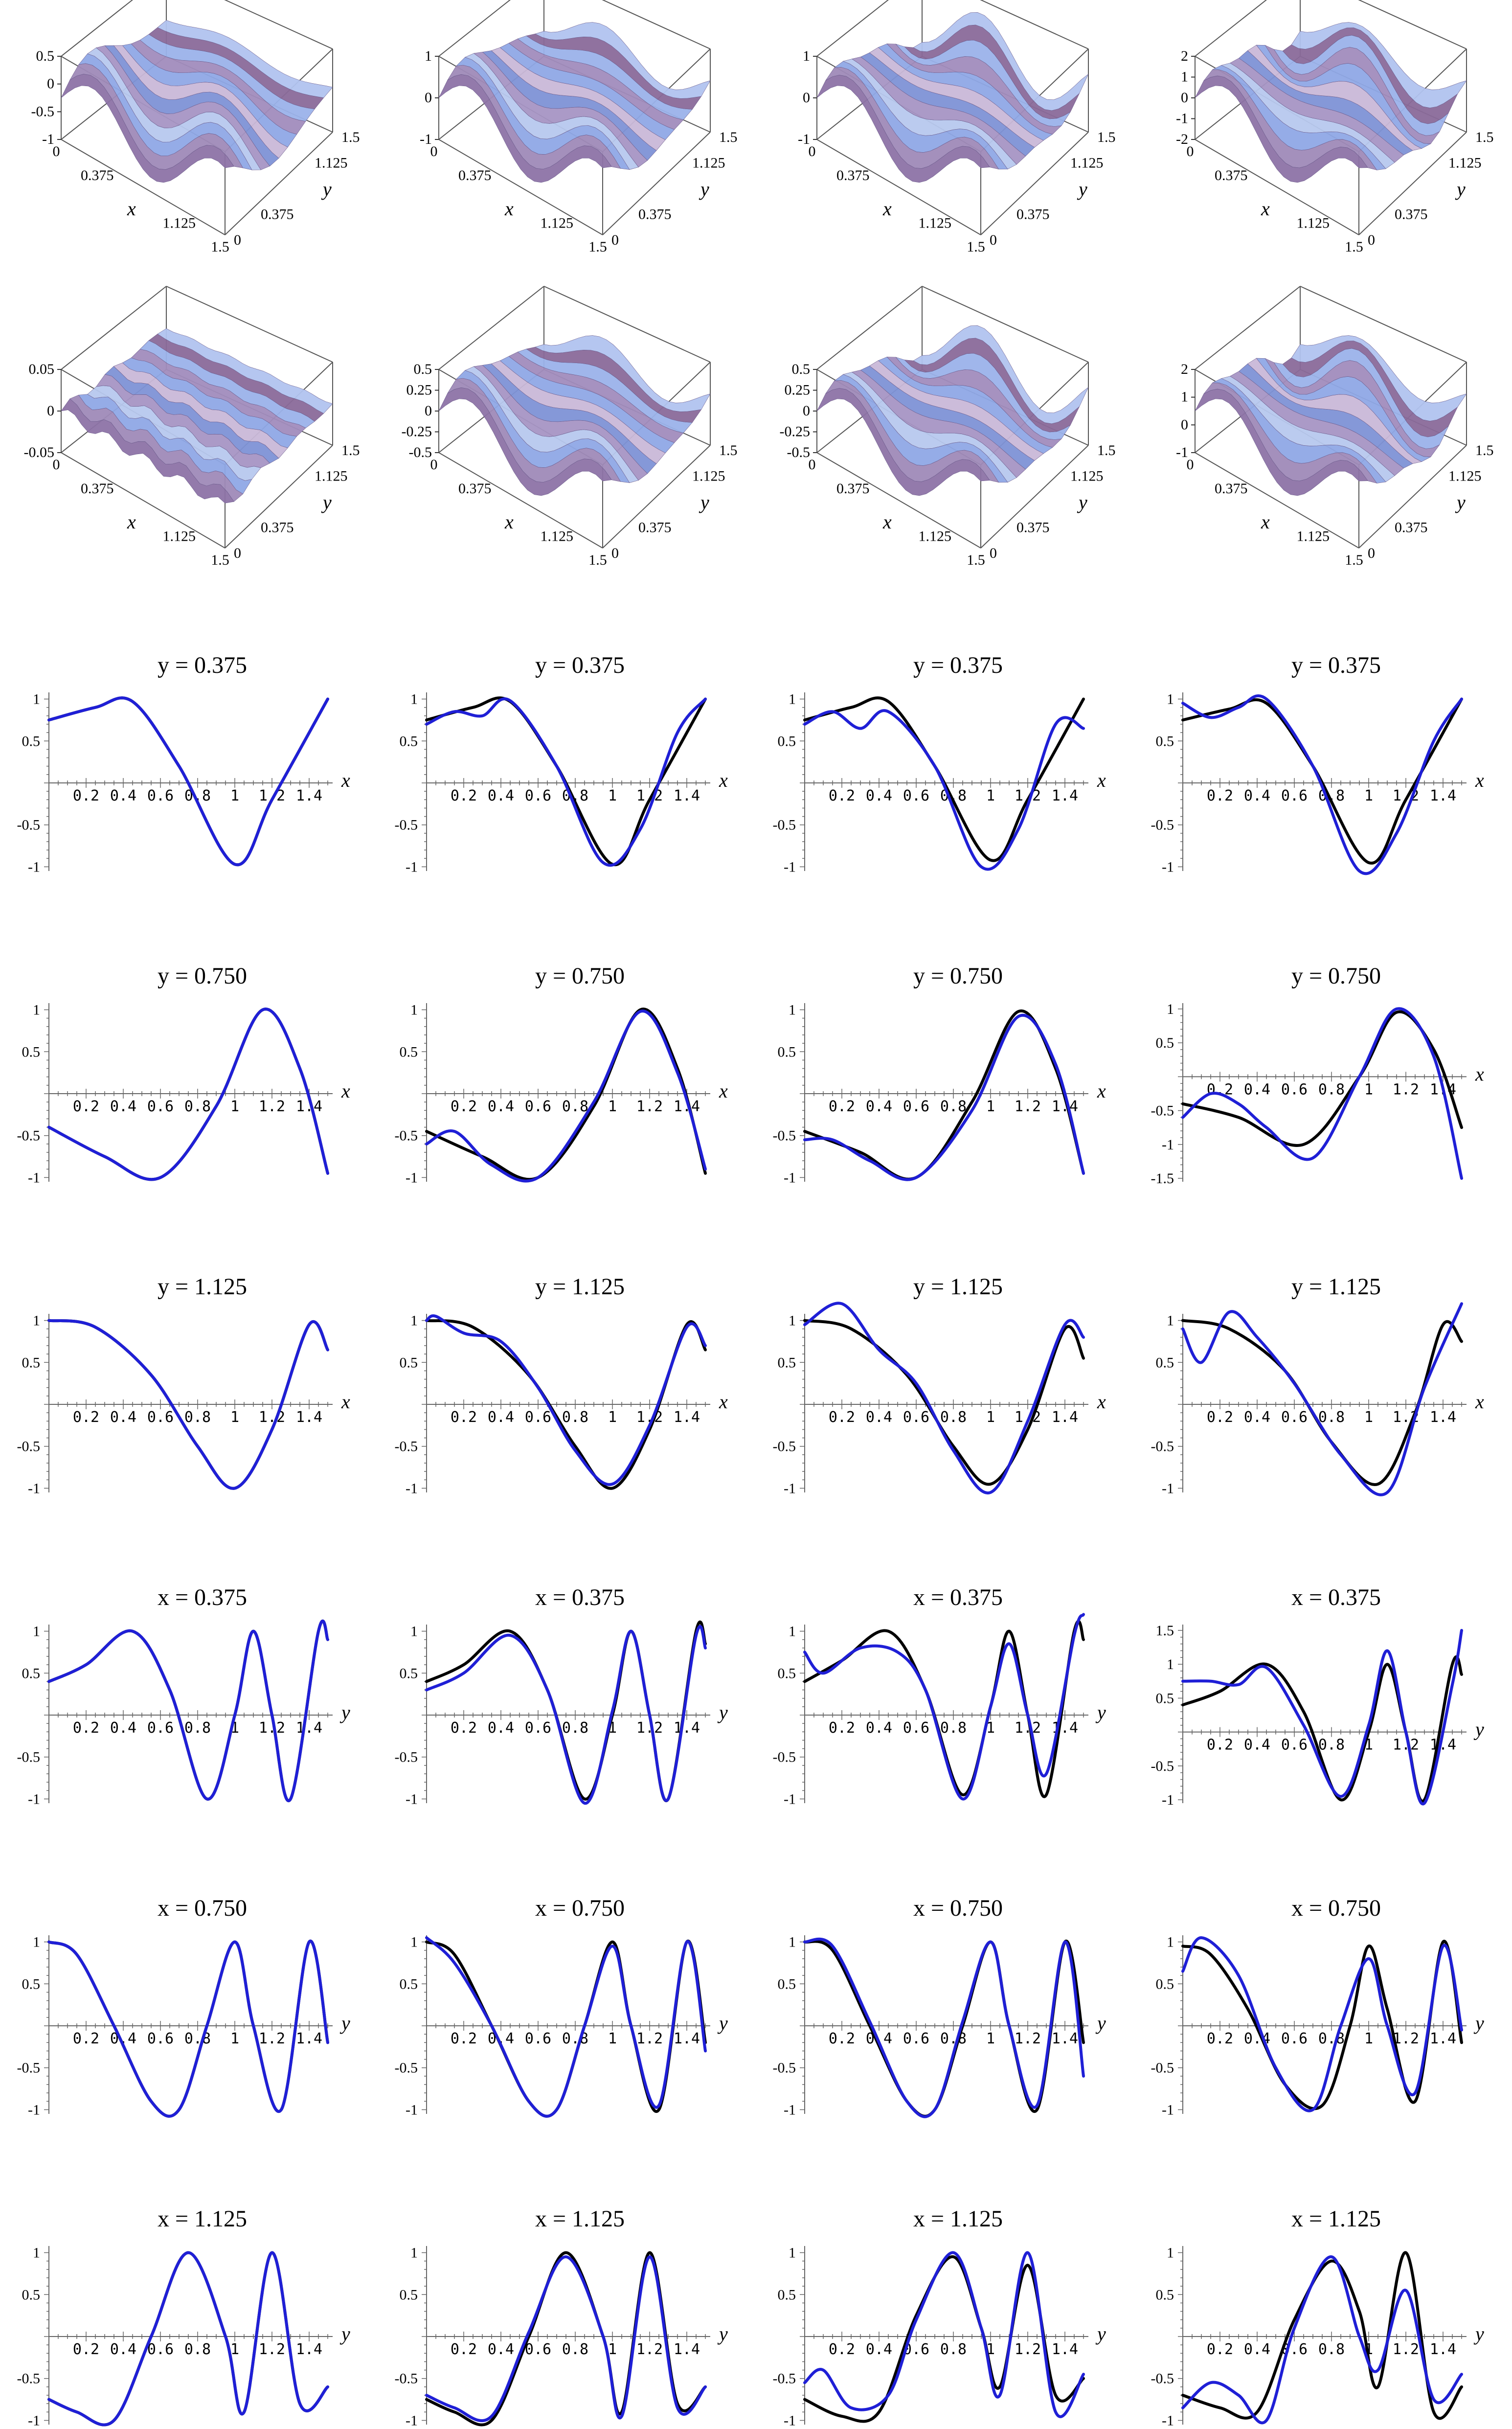 The width and height of the screenshot is (1512, 2429). Describe the element at coordinates (952, 97) in the screenshot. I see `surface-sheet` at that location.